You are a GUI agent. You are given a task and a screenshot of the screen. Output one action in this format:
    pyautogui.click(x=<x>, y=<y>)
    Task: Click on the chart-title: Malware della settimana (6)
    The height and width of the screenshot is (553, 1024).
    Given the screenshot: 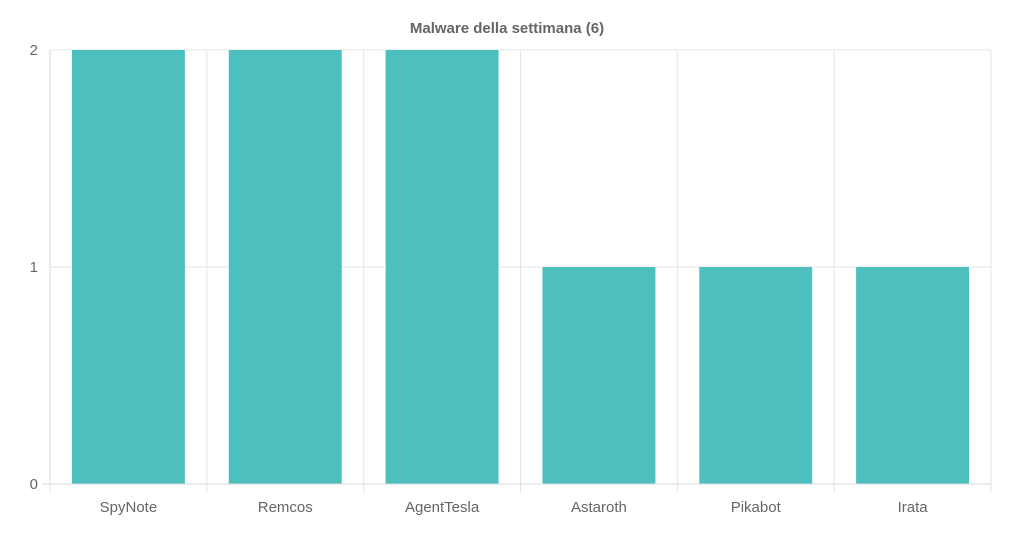 What is the action you would take?
    pyautogui.click(x=507, y=28)
    